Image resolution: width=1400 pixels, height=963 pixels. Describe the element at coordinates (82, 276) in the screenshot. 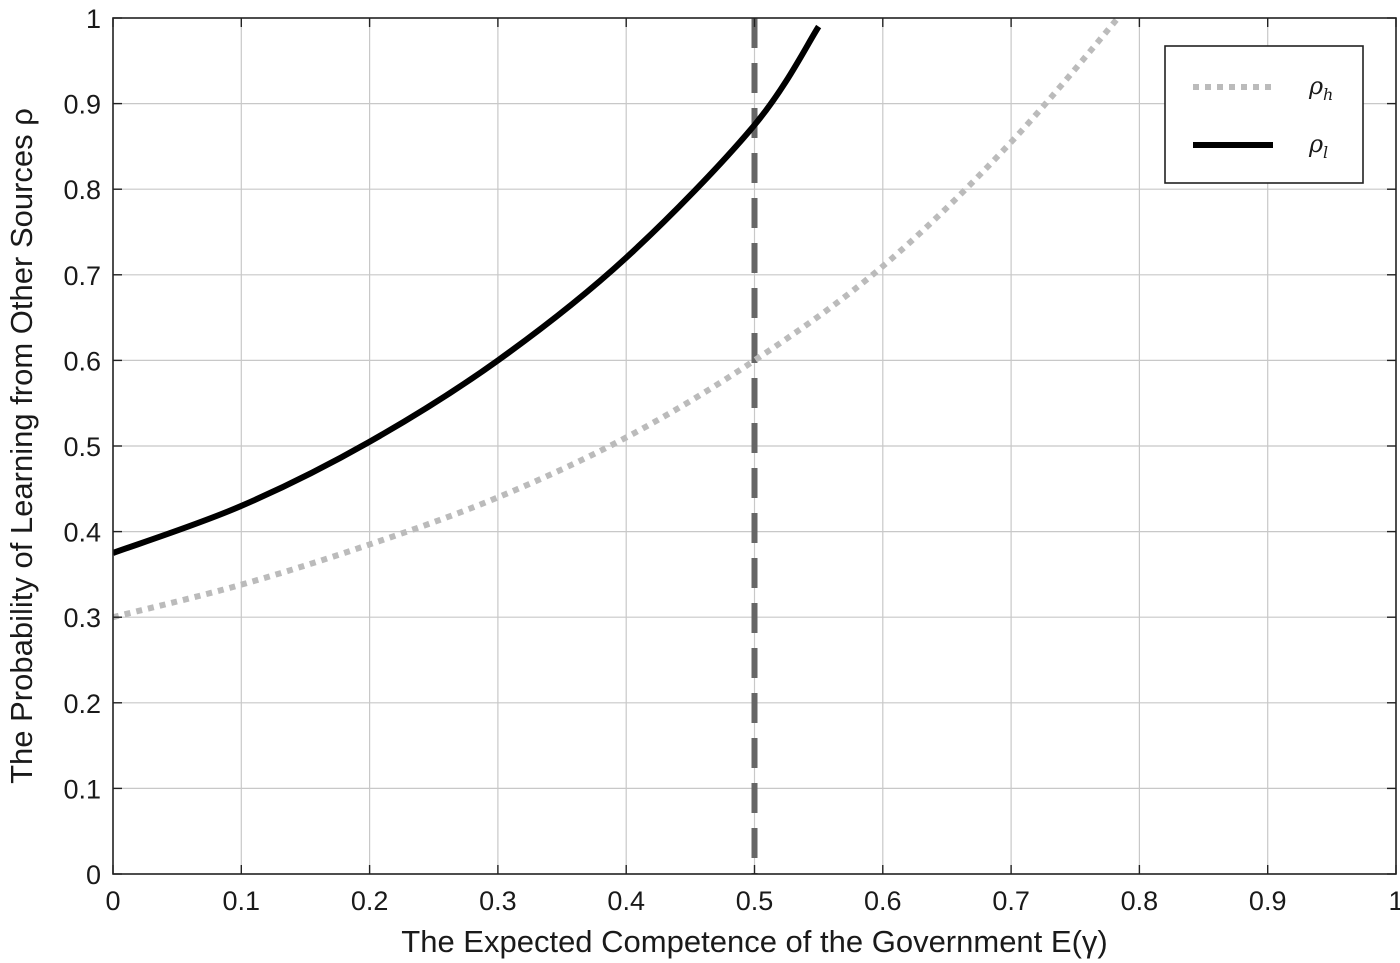

I see `y-tick-label: 0.7` at that location.